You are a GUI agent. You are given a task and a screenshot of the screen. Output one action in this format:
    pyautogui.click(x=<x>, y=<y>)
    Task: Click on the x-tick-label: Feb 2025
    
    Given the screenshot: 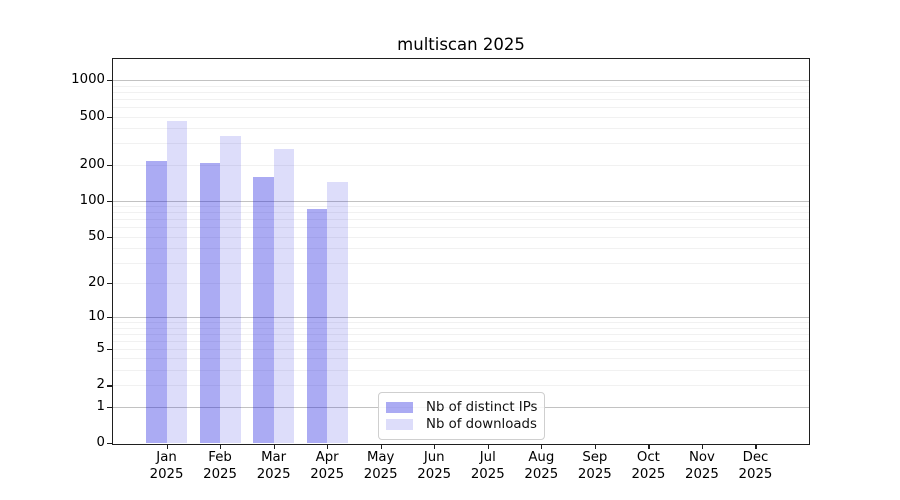 What is the action you would take?
    pyautogui.click(x=220, y=466)
    